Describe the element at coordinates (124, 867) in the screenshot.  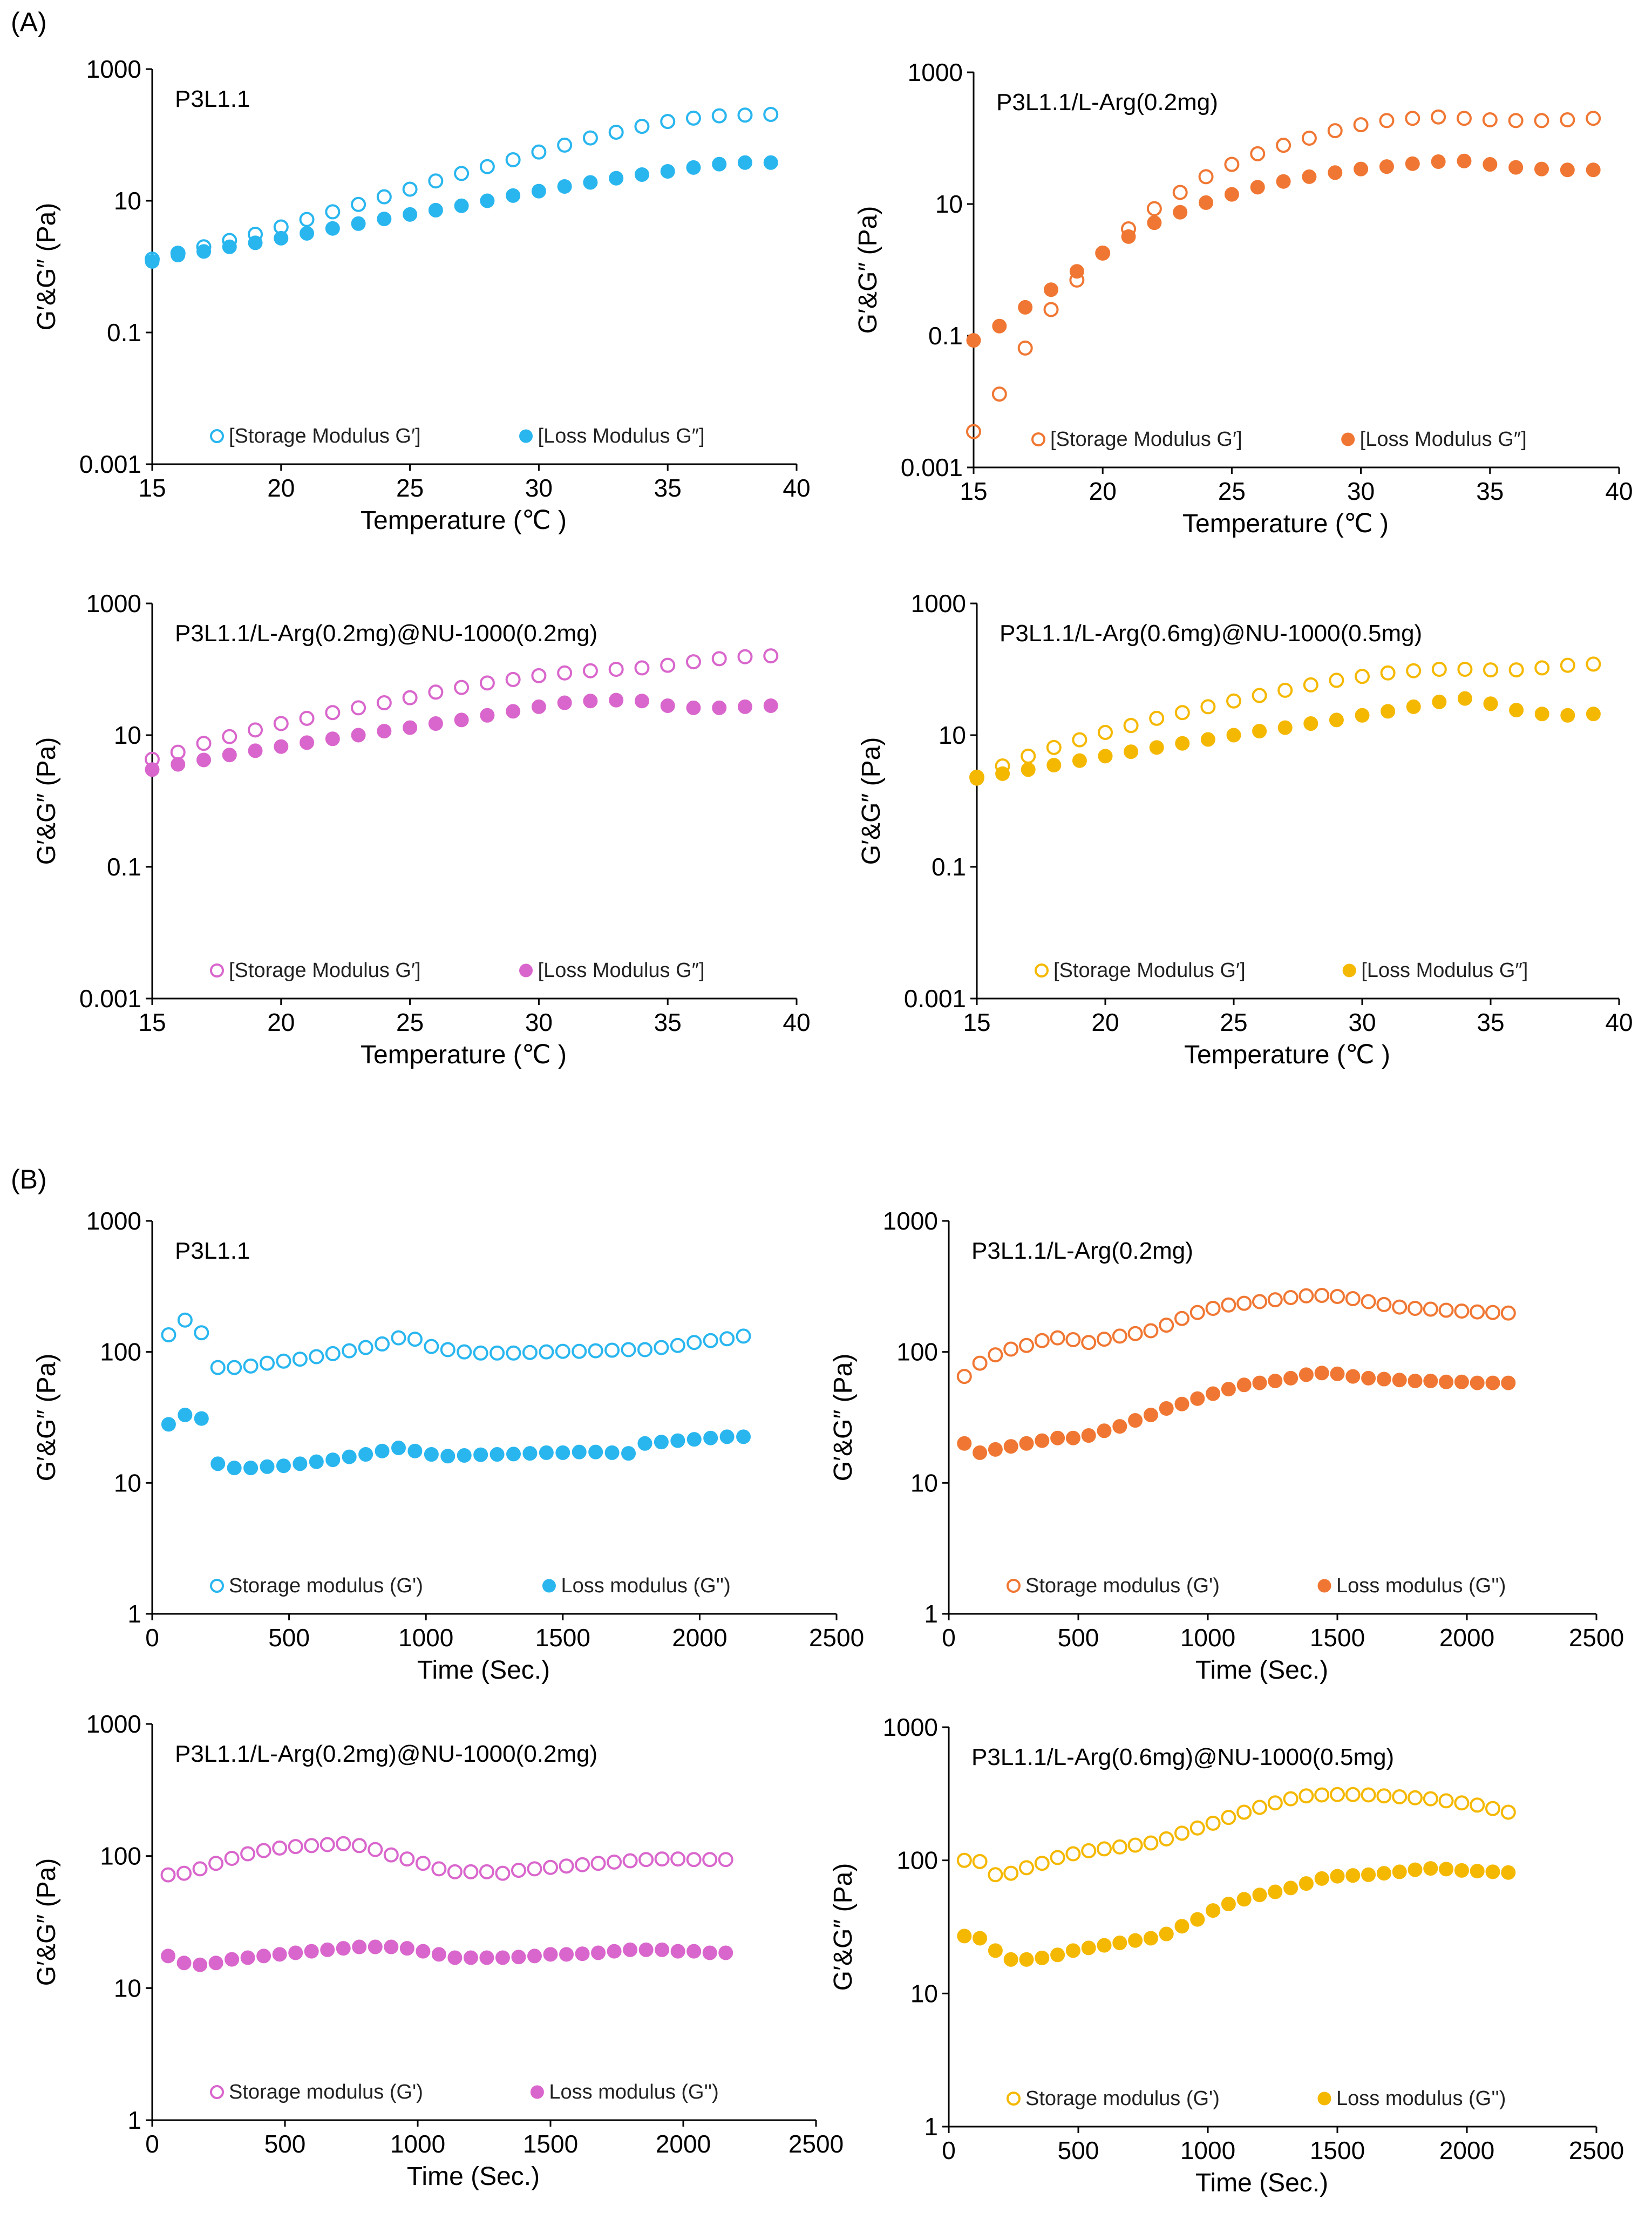
I see `y-tick-label: 0.1` at that location.